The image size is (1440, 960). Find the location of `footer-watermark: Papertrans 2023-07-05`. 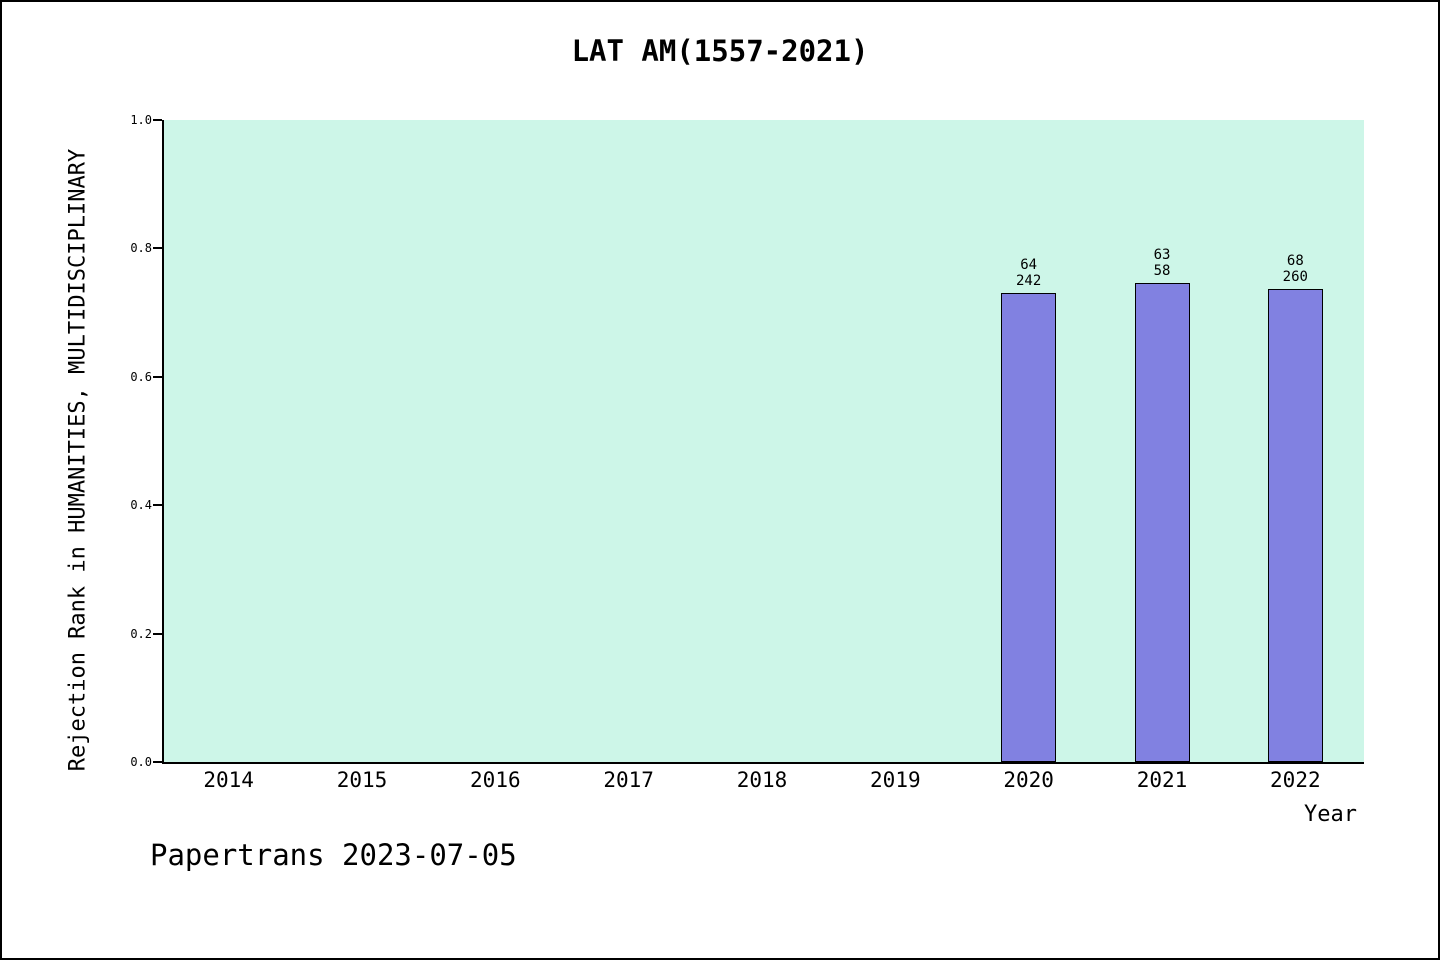

footer-watermark: Papertrans 2023-07-05 is located at coordinates (333, 855).